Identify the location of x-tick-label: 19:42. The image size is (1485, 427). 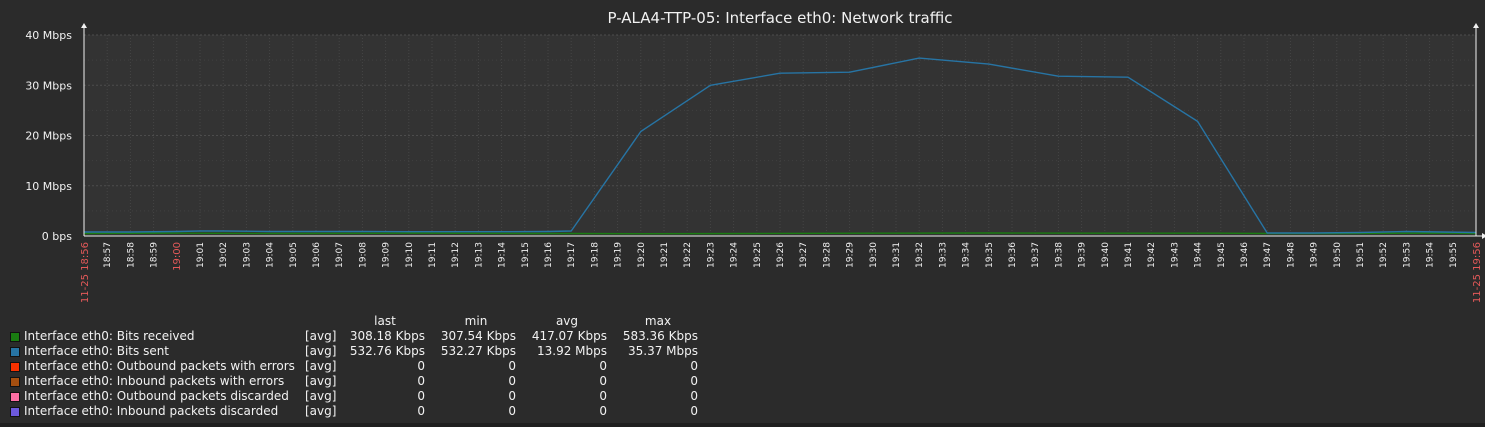
(1152, 255).